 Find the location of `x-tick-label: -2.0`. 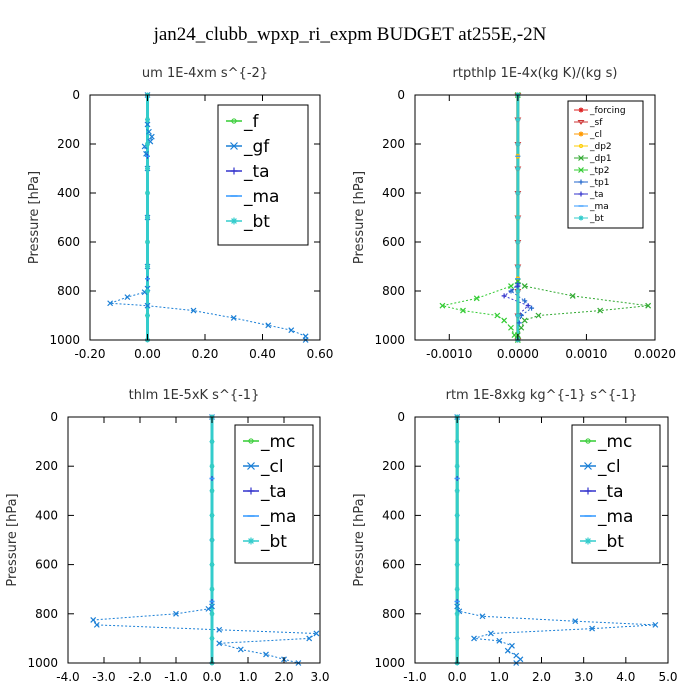

x-tick-label: -2.0 is located at coordinates (139, 677).